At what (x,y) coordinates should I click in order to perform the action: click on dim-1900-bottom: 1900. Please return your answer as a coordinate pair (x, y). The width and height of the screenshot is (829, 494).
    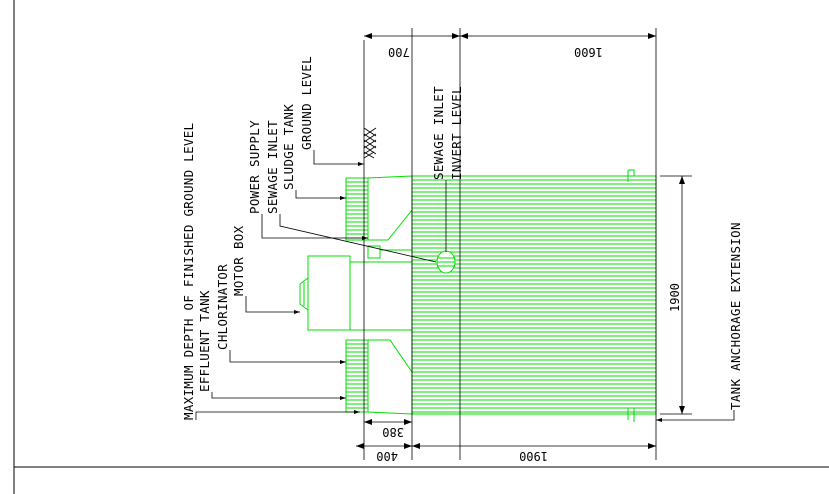
    Looking at the image, I should click on (533, 456).